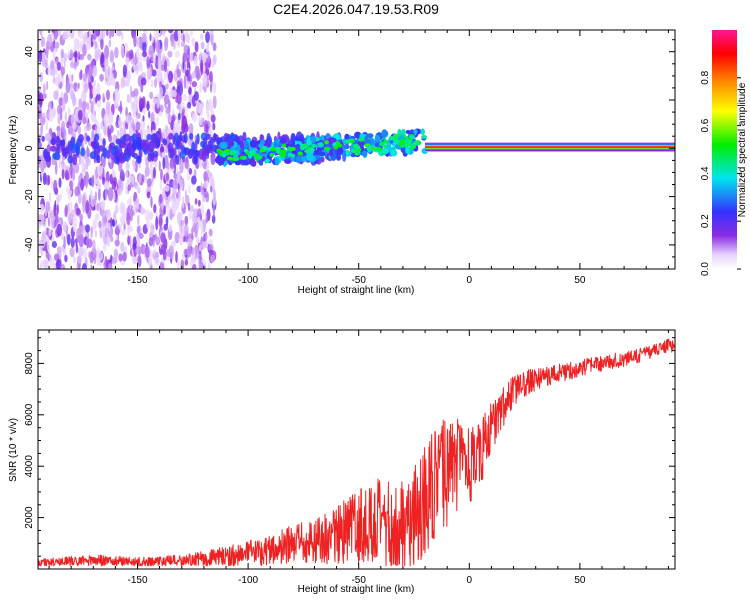 The width and height of the screenshot is (750, 600). I want to click on y-tick-label: 6000, so click(29, 414).